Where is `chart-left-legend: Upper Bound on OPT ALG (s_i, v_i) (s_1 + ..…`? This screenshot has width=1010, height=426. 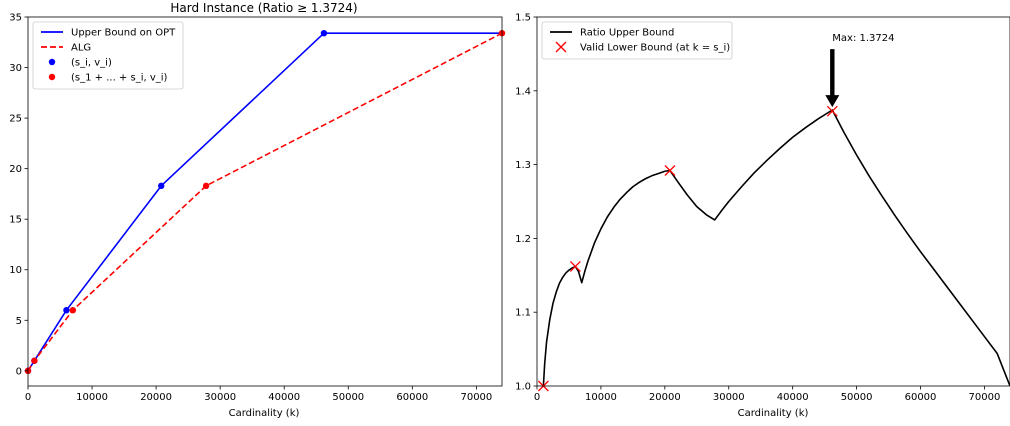 chart-left-legend: Upper Bound on OPT ALG (s_i, v_i) (s_1 + ..… is located at coordinates (108, 55).